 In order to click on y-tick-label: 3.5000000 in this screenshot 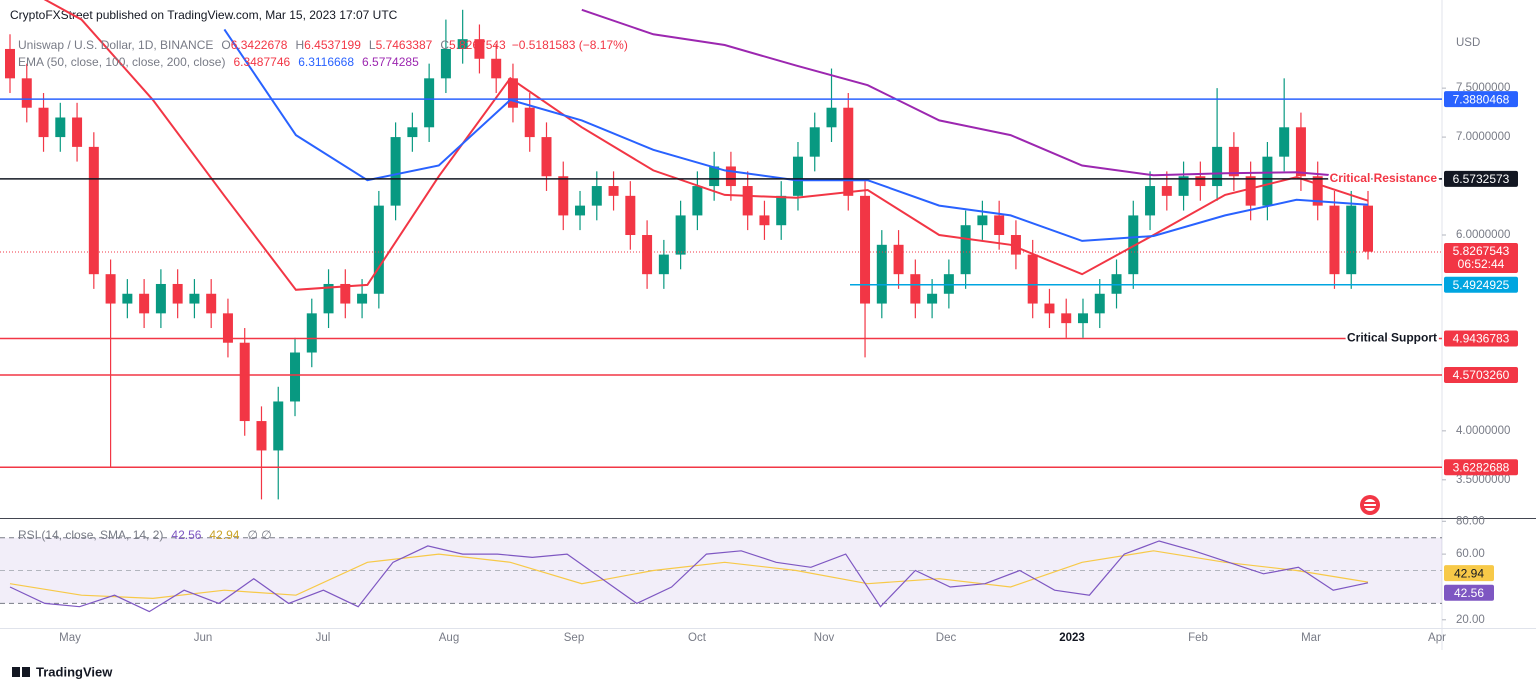, I will do `click(1483, 480)`.